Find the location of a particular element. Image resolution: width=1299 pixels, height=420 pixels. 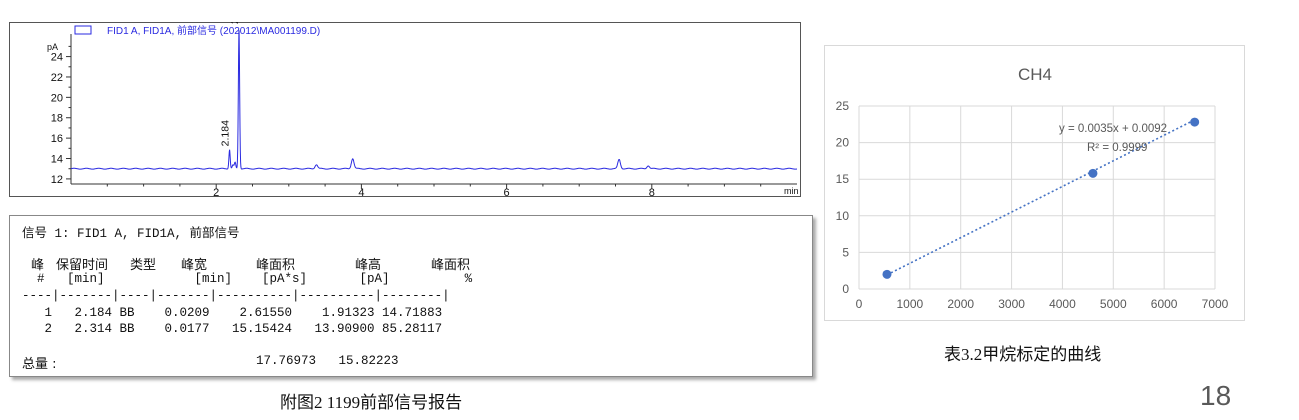

legend-swatch is located at coordinates (83, 30).